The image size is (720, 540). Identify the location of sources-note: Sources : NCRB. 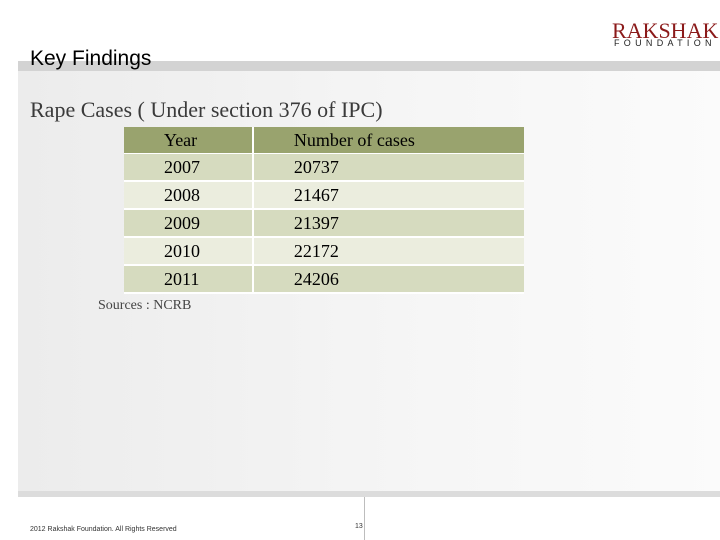
(145, 305).